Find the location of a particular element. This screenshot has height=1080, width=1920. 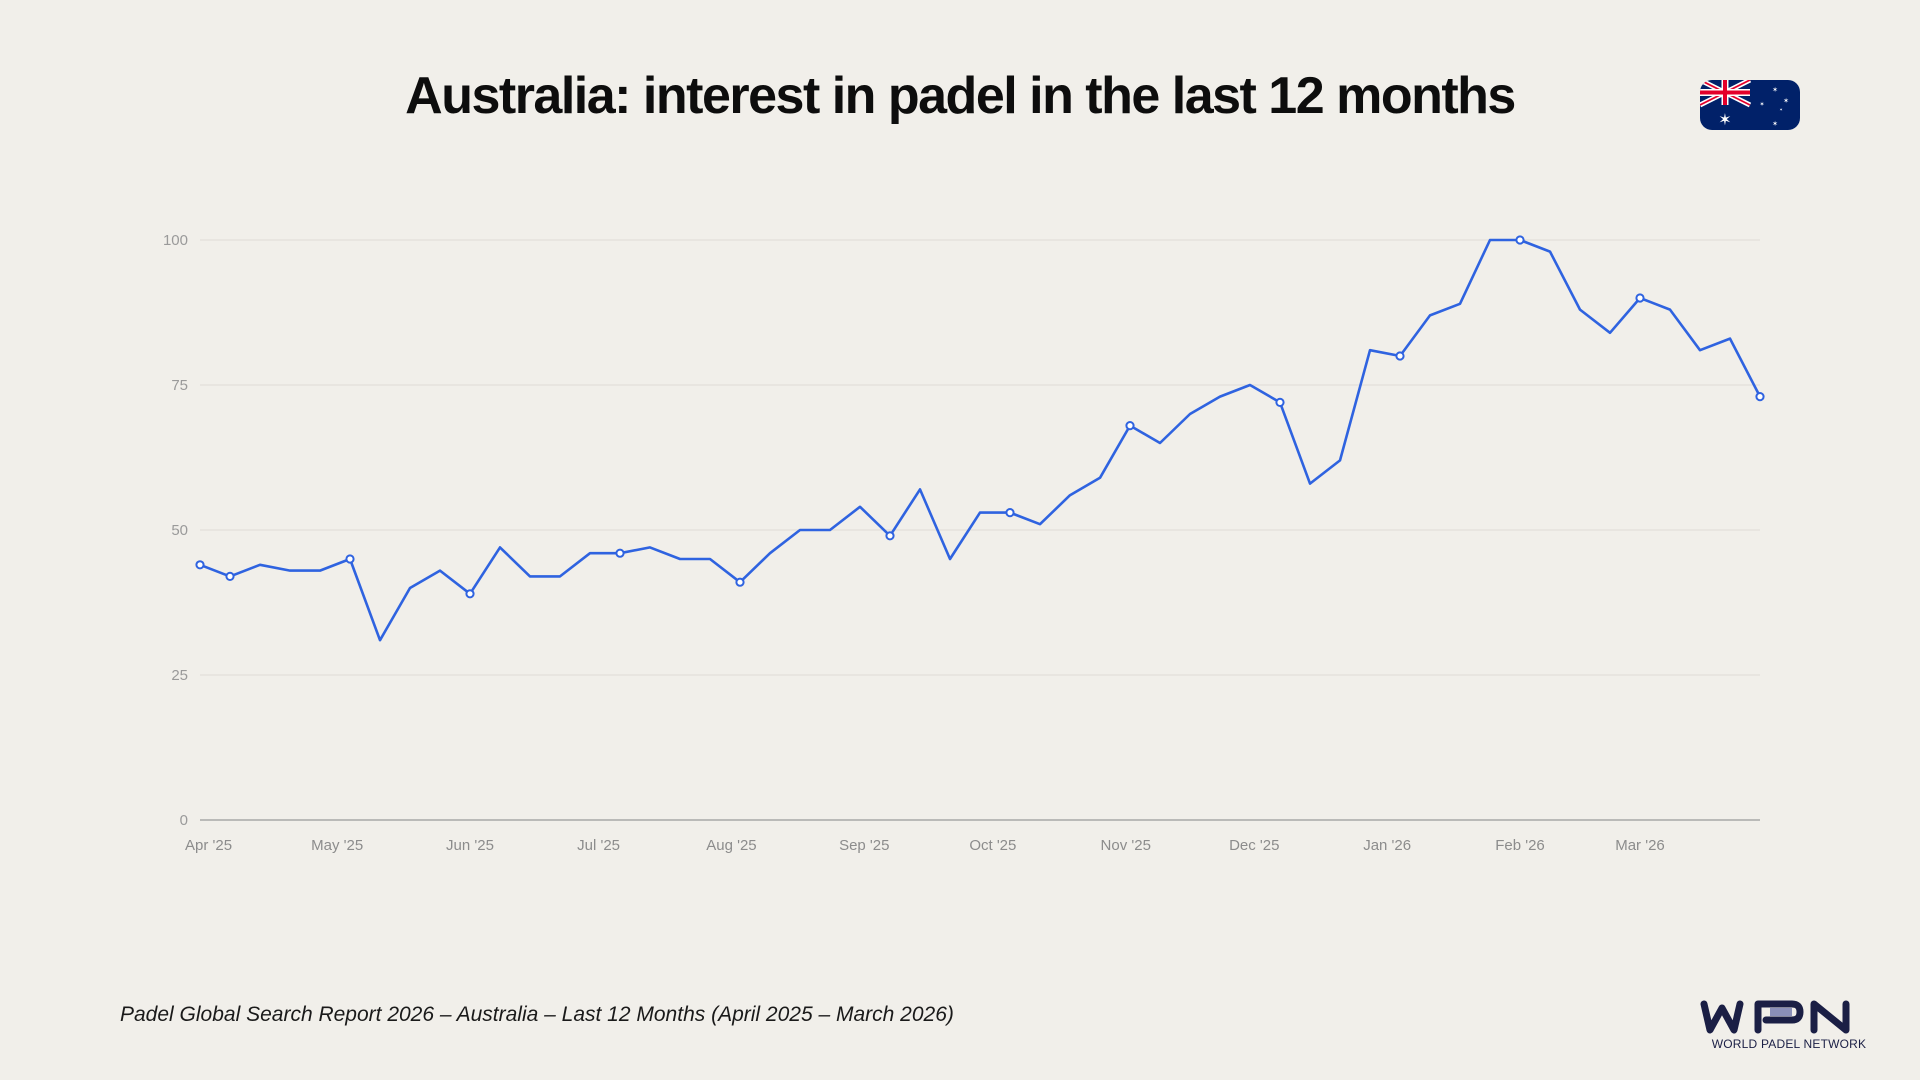

y-tick-label: 50 is located at coordinates (179, 530).